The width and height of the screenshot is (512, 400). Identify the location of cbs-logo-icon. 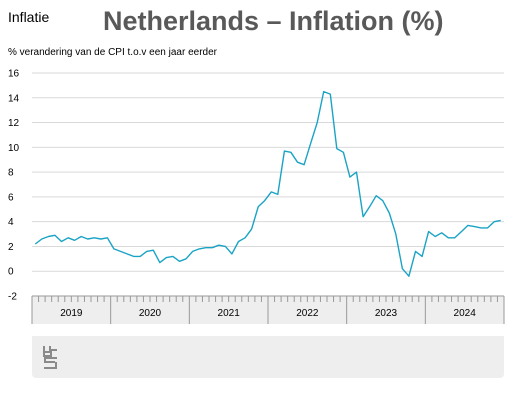
(50, 357).